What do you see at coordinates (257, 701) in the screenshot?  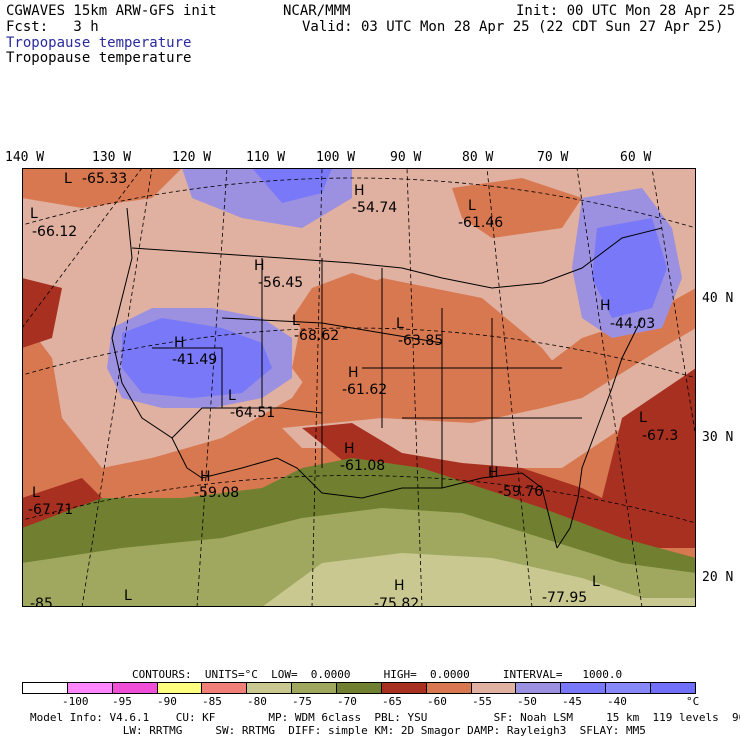 I see `color-bar-label: -80` at bounding box center [257, 701].